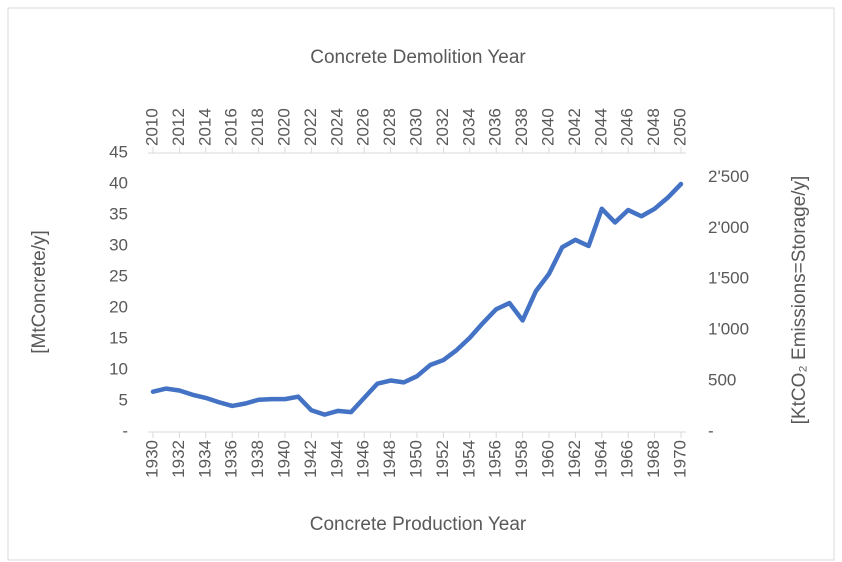 This screenshot has height=562, width=842. Describe the element at coordinates (118, 368) in the screenshot. I see `y-tick-label: 10` at that location.